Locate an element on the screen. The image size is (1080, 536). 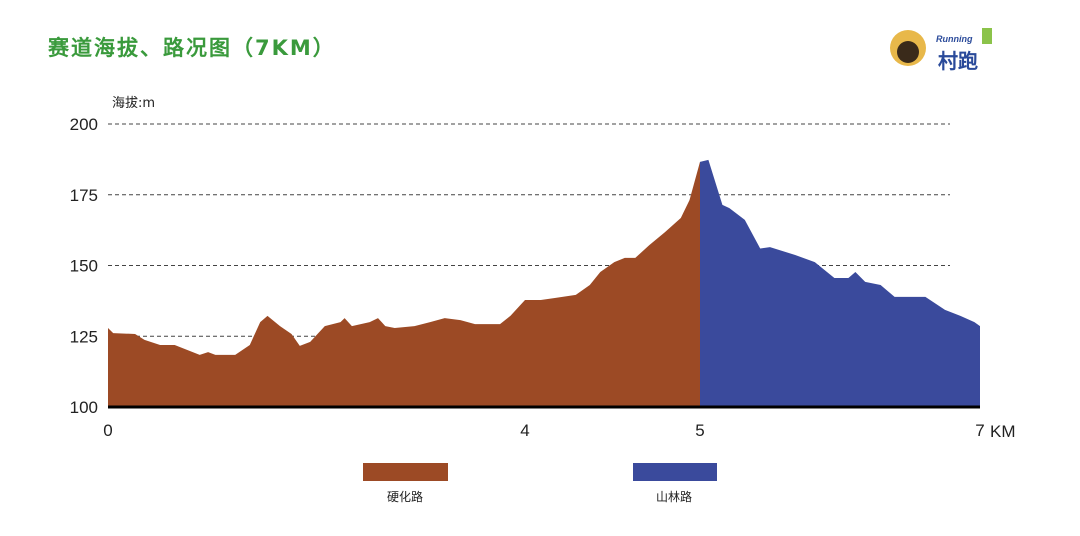
x-tick-label: 5 is located at coordinates (699, 430).